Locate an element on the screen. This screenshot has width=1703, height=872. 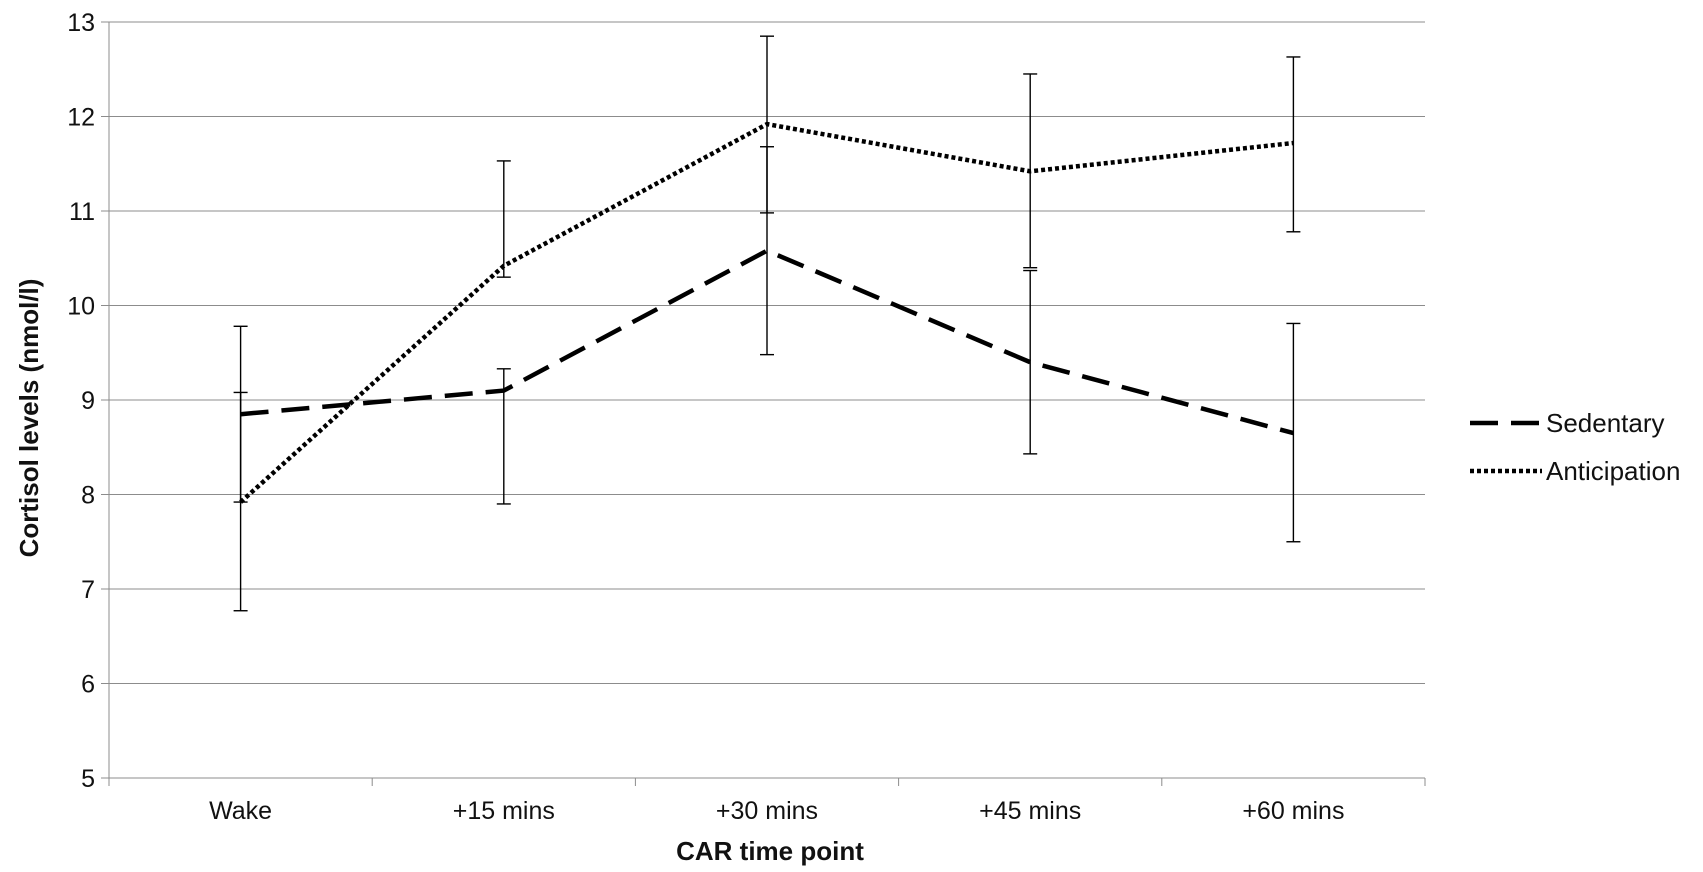
y-axis-title: Cortisol levels (nmol/l) is located at coordinates (29, 418).